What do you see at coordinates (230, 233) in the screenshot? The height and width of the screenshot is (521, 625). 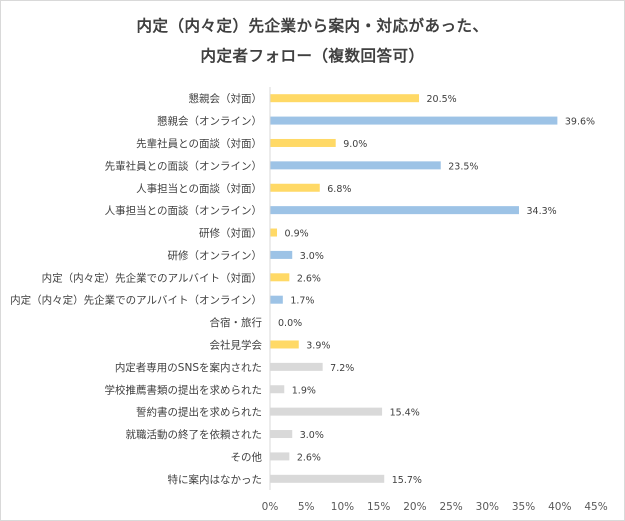 I see `category-label: 研修（対面）` at bounding box center [230, 233].